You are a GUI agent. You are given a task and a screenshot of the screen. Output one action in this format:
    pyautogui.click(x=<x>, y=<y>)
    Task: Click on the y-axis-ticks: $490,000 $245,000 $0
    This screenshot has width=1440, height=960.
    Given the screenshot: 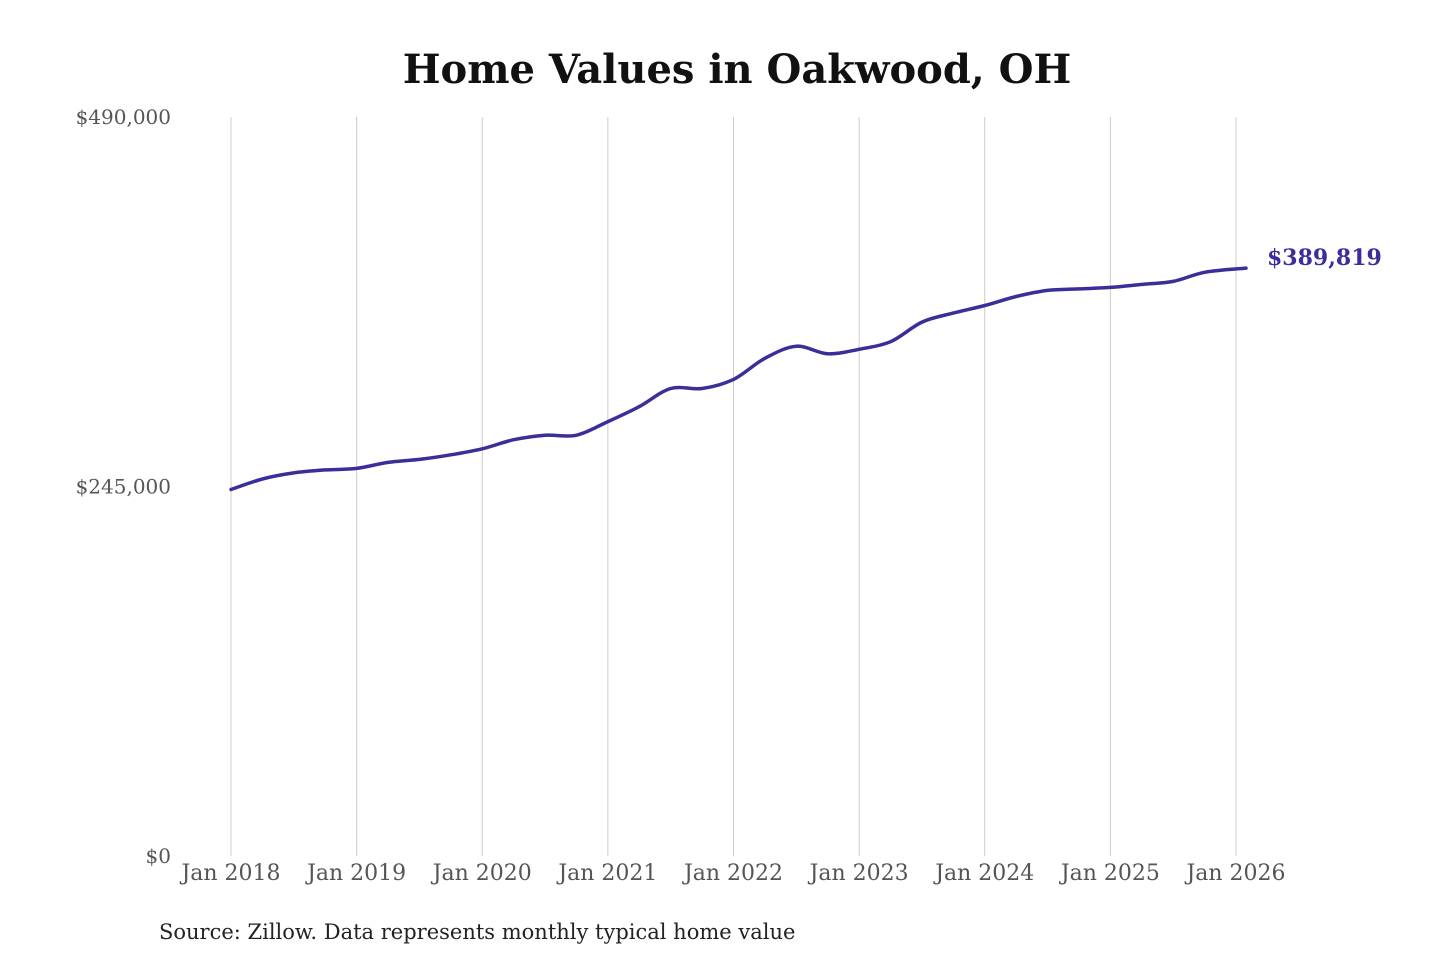 What is the action you would take?
    pyautogui.click(x=123, y=486)
    